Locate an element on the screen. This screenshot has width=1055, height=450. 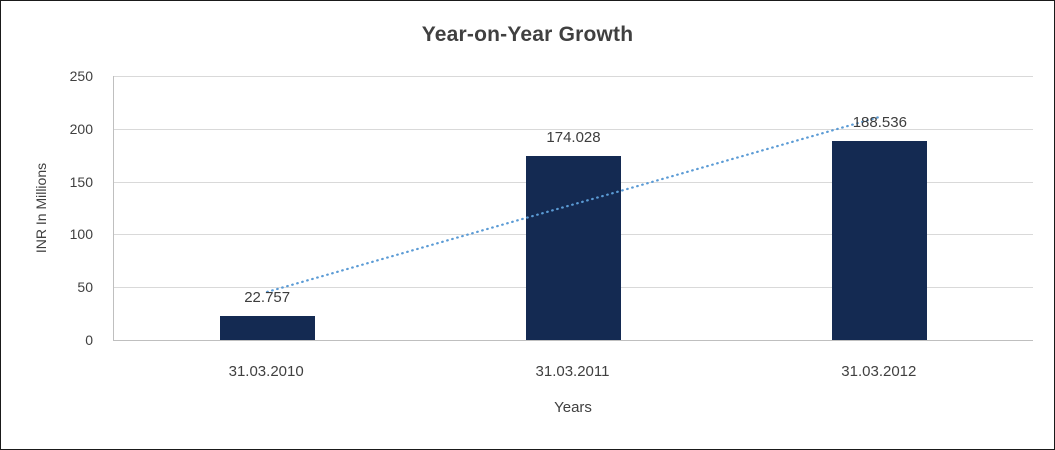
y-tick-label: 50 is located at coordinates (85, 287).